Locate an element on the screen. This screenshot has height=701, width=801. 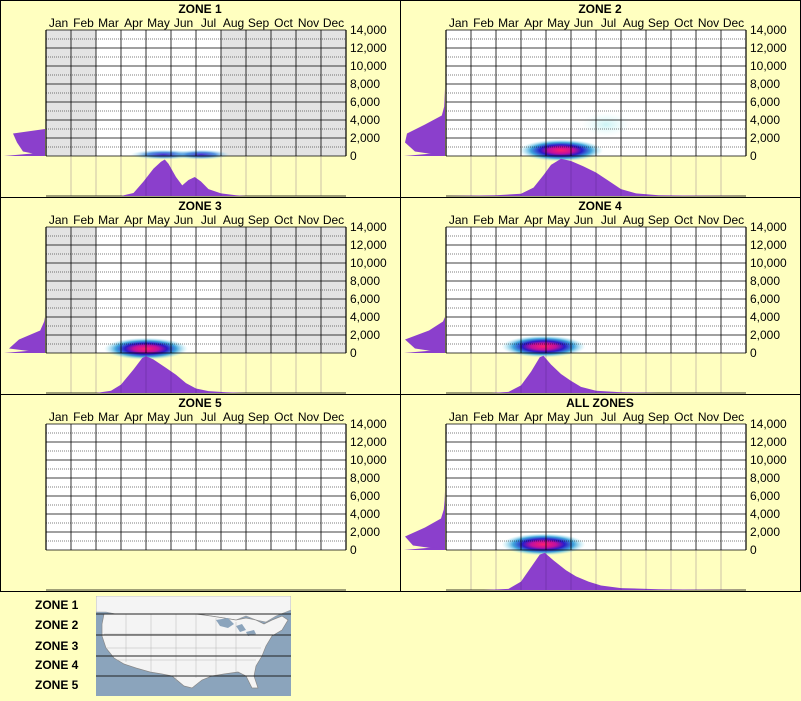
map-zone-lines is located at coordinates (193, 645).